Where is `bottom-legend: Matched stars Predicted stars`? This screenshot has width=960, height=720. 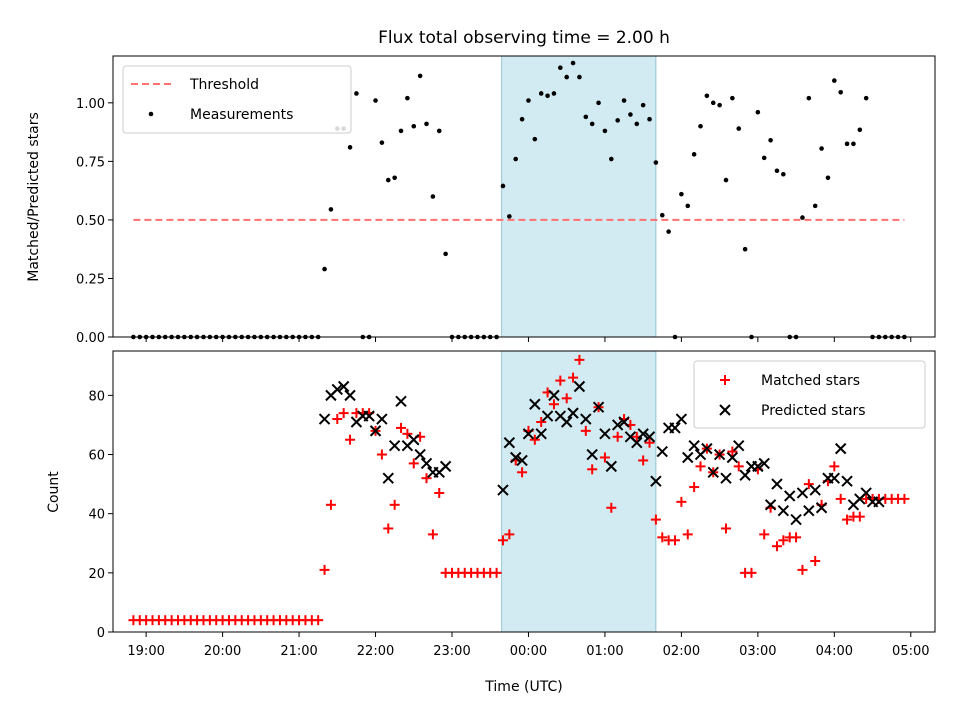 bottom-legend: Matched stars Predicted stars is located at coordinates (809, 394).